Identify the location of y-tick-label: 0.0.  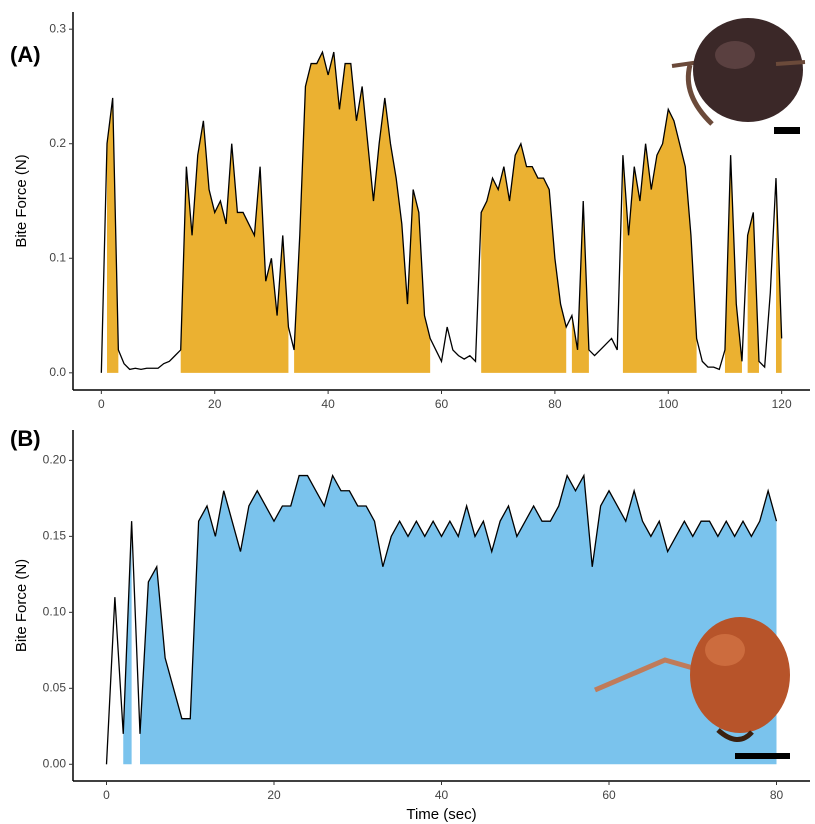
(57, 372).